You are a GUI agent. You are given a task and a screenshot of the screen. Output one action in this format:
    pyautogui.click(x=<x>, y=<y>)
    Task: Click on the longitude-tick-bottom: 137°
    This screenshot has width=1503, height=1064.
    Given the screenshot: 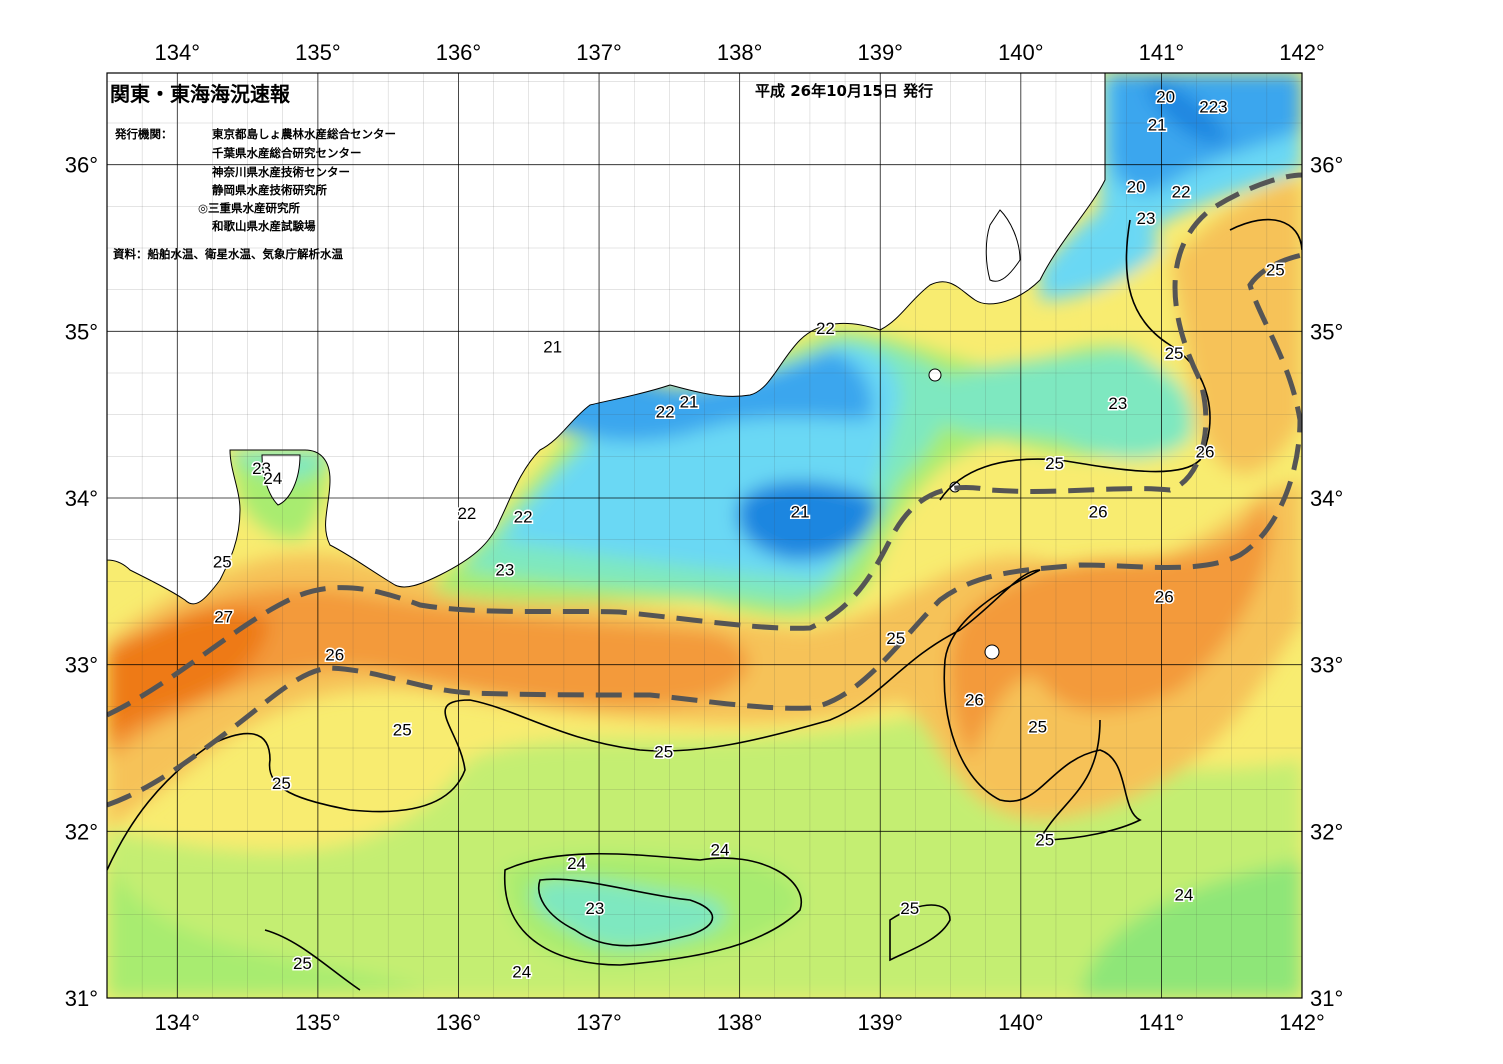 What is the action you would take?
    pyautogui.click(x=599, y=1022)
    